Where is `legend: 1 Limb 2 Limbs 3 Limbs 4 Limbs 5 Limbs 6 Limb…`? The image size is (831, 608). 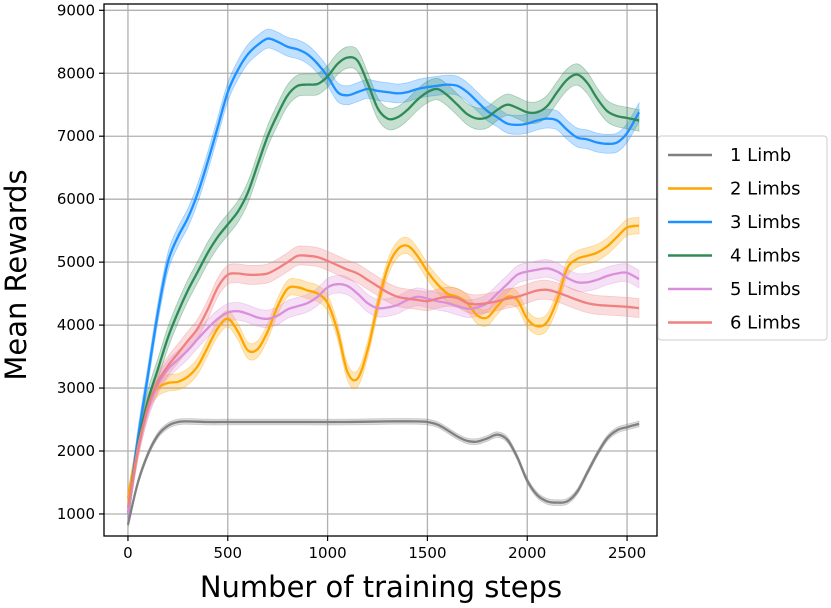 legend: 1 Limb 2 Limbs 3 Limbs 4 Limbs 5 Limbs 6 Limb… is located at coordinates (742, 238).